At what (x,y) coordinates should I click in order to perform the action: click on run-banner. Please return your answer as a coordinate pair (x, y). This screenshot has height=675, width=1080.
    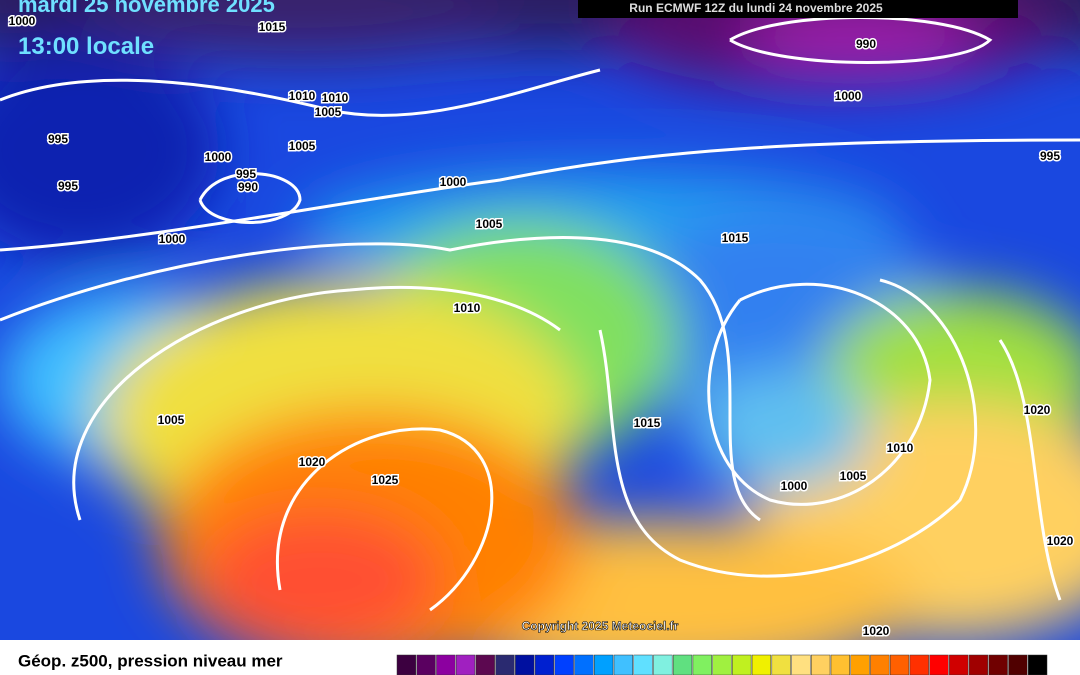
    Looking at the image, I should click on (798, 9).